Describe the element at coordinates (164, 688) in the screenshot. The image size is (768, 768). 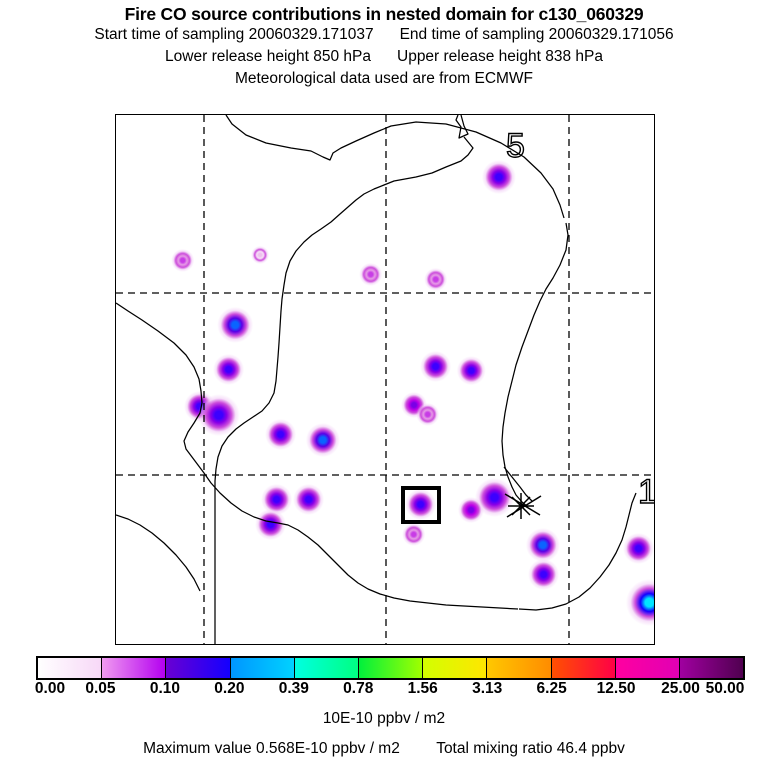
I see `colorbar-tick-2: 0.10` at that location.